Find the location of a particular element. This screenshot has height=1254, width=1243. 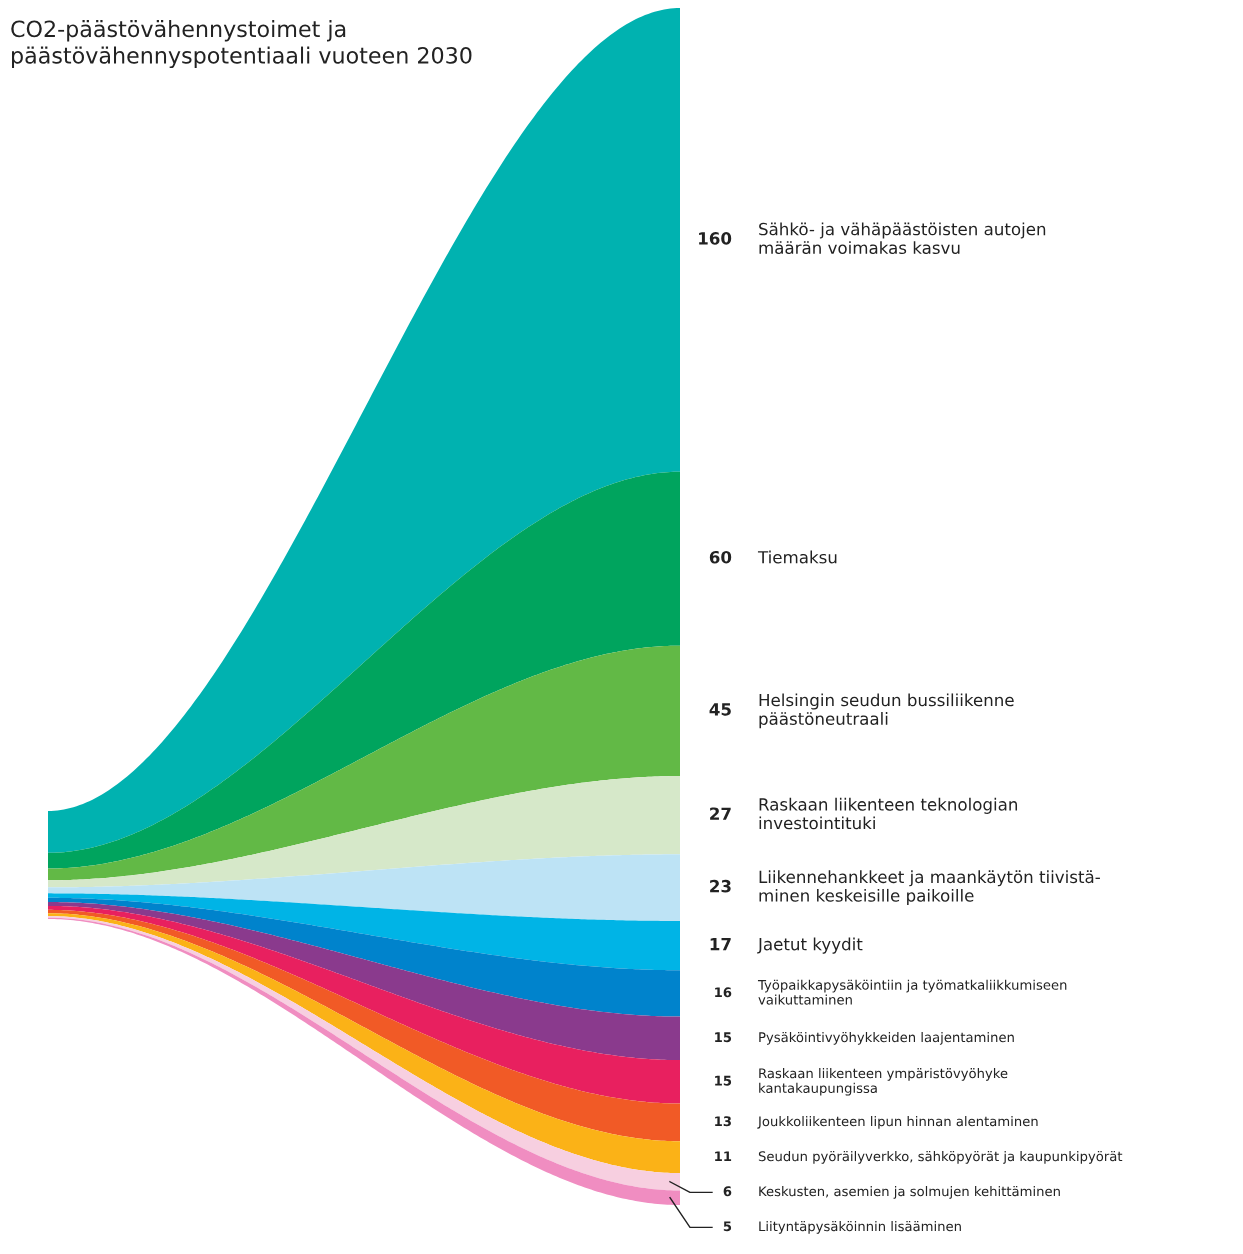

category-label: Liityntäpysäköinnin lisääminen is located at coordinates (860, 1227).